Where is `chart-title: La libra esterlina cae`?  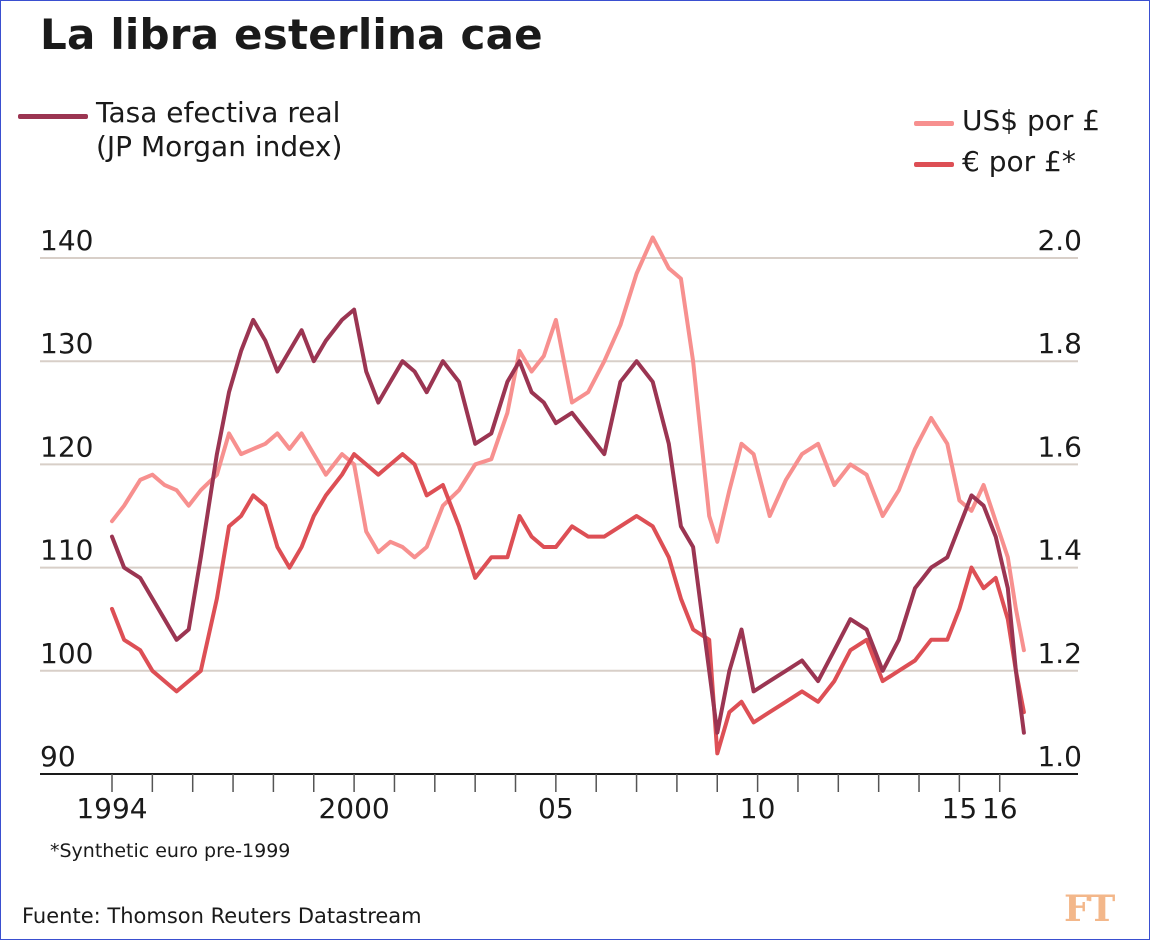 chart-title: La libra esterlina cae is located at coordinates (291, 34).